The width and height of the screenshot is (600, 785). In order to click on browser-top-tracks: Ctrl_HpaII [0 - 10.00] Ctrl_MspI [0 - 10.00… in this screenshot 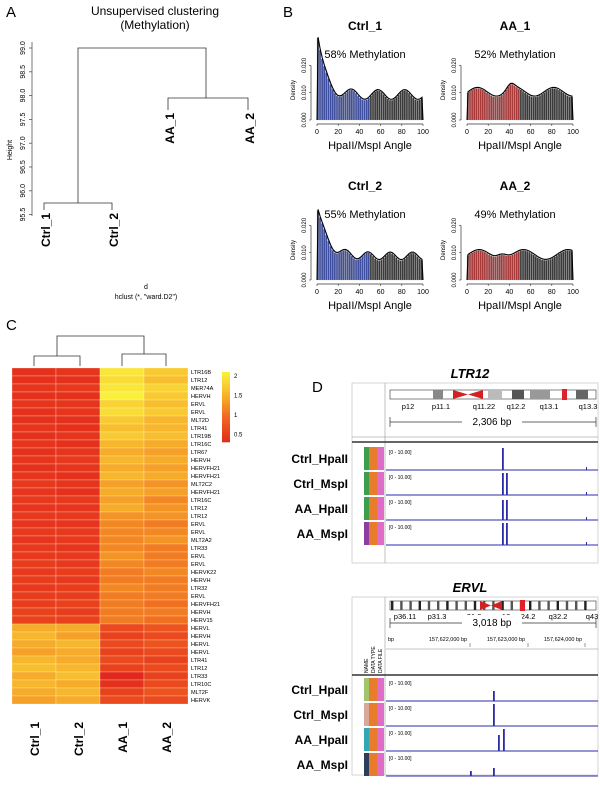, I will do `click(444, 496)`.